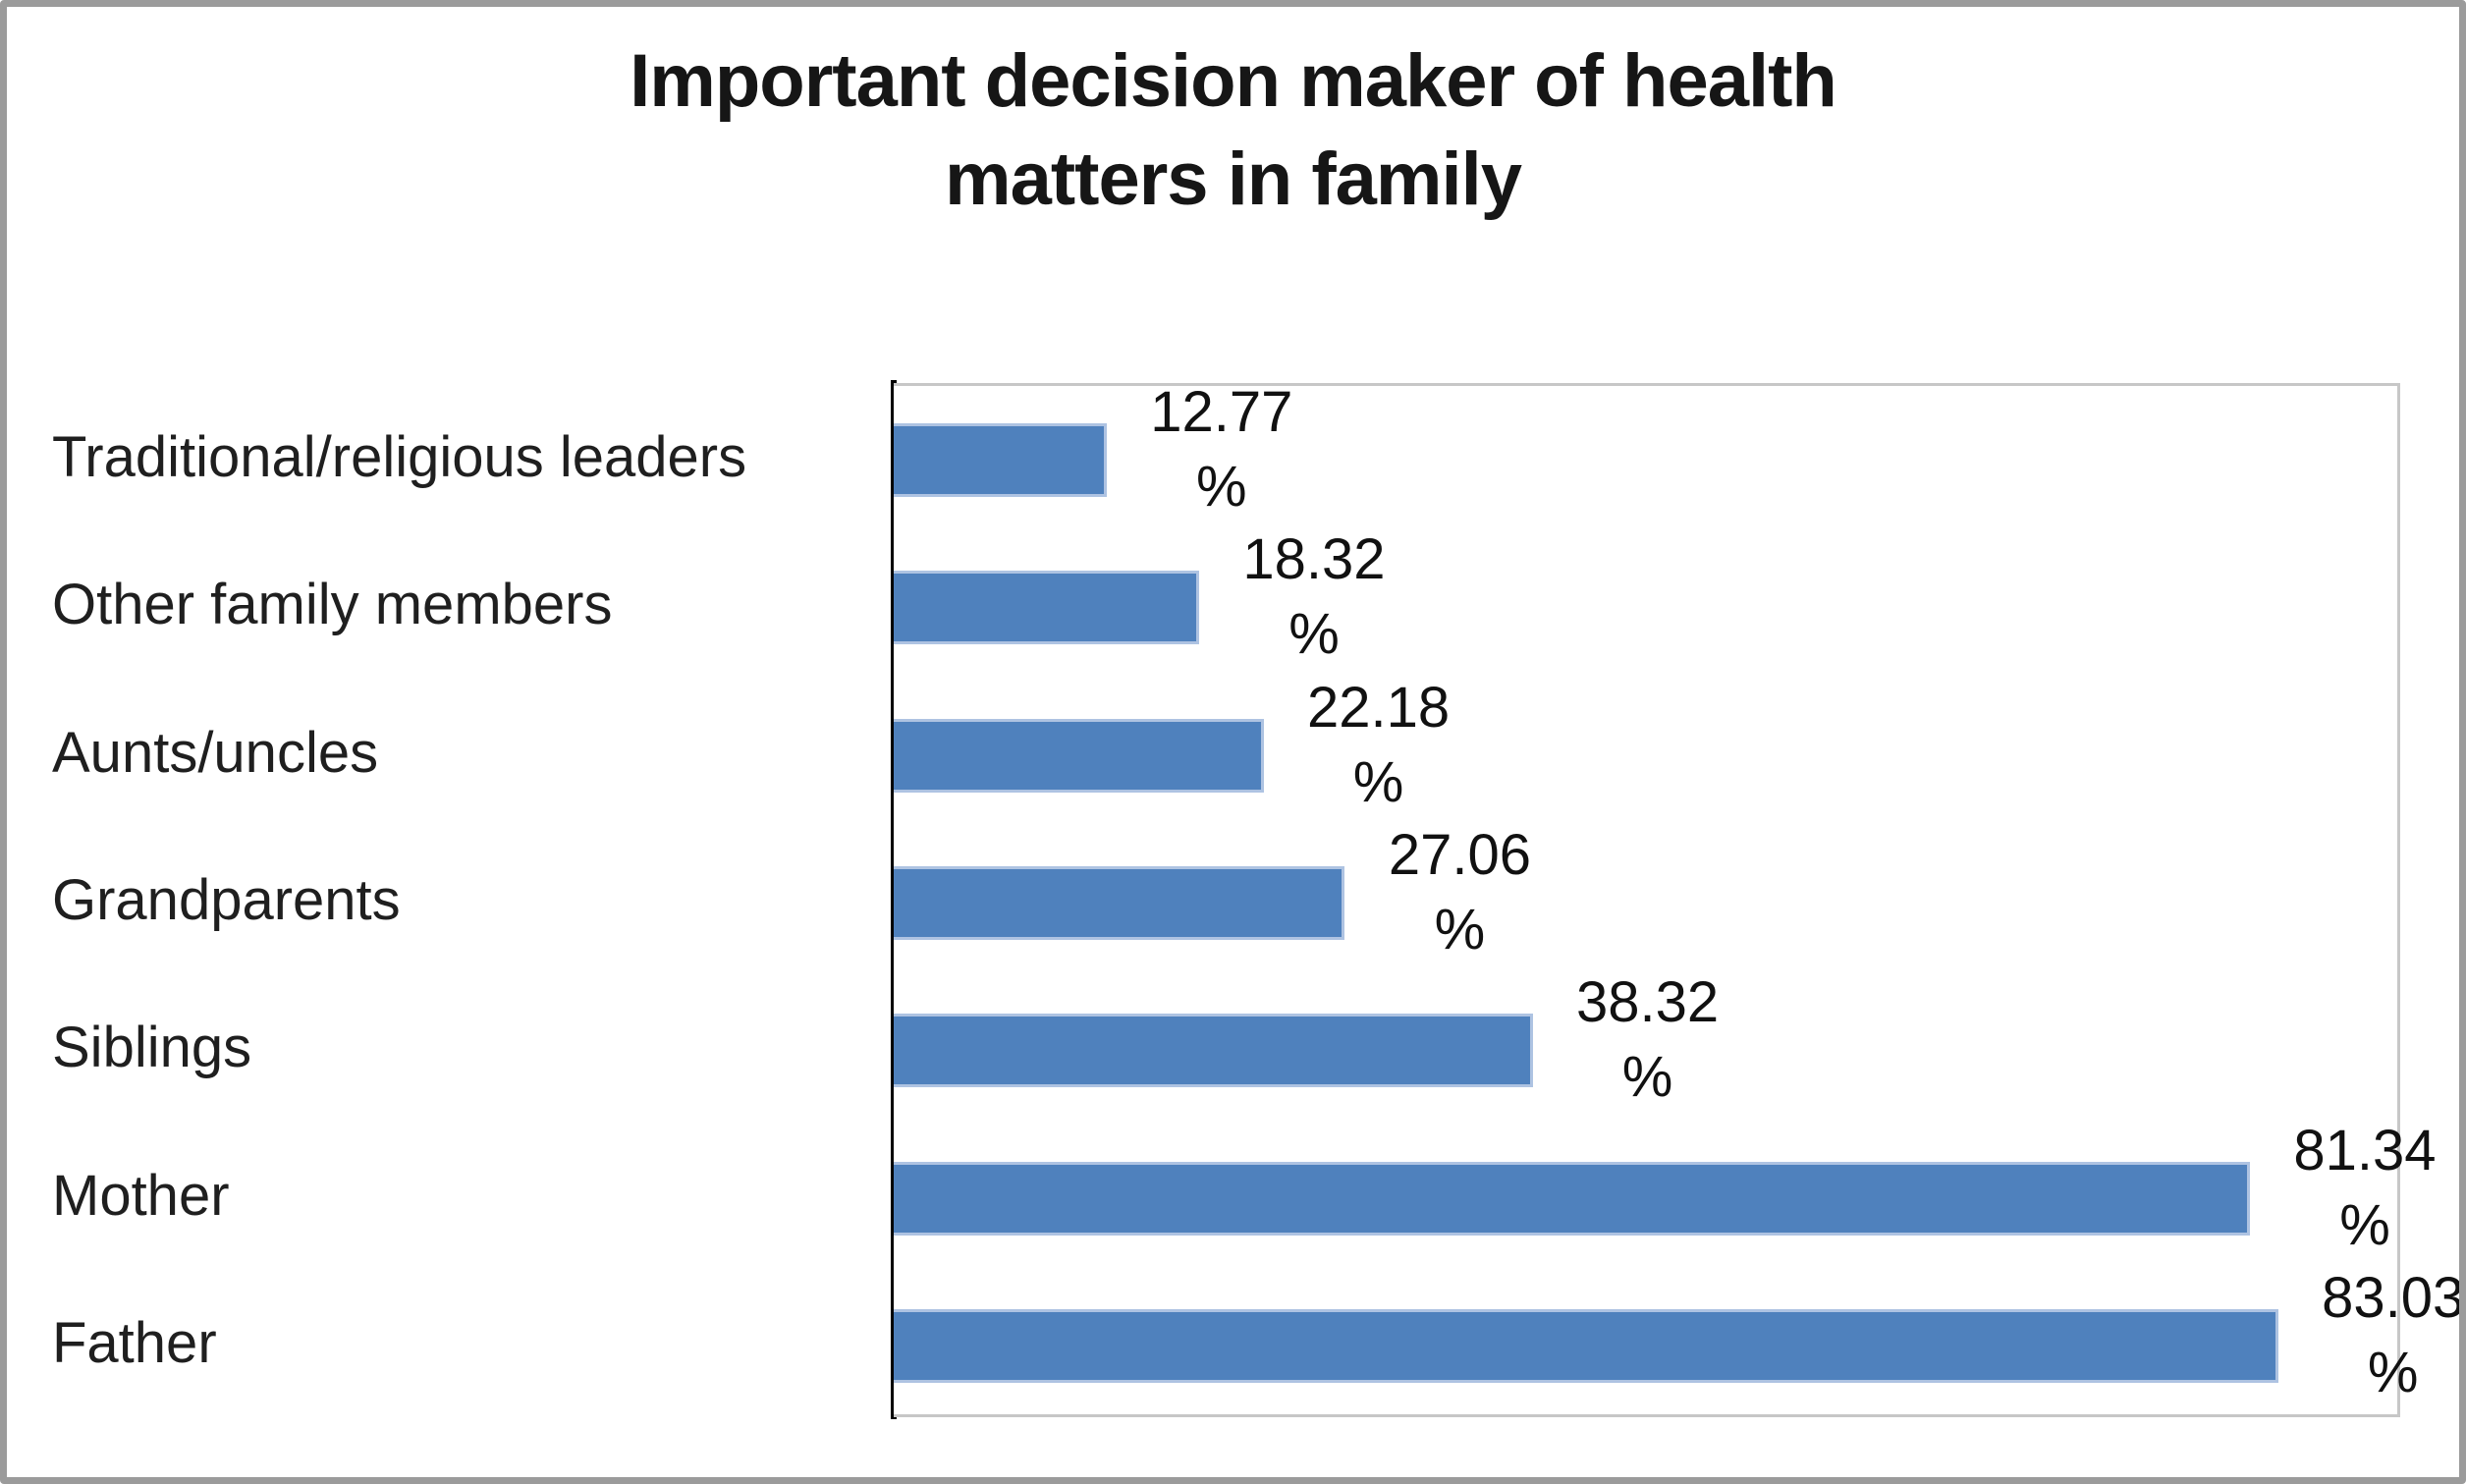 This screenshot has width=2466, height=1484. I want to click on value-label-other-family-members: 18.32%, so click(1314, 597).